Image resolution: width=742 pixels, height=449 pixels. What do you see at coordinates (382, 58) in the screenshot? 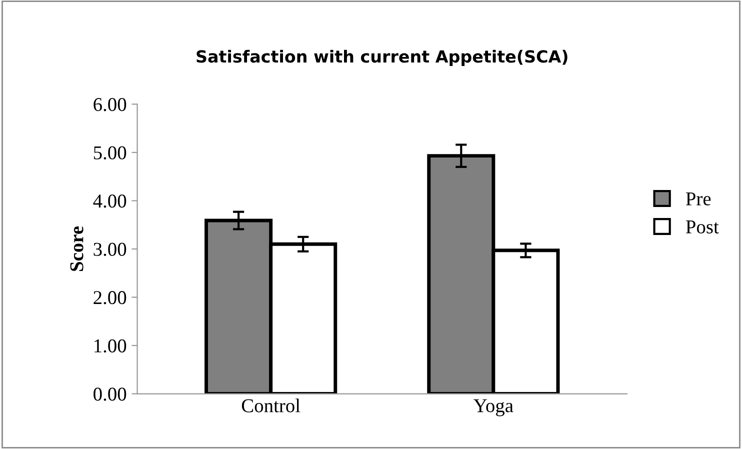
I see `chart-title: Satisfaction with current Appetite(SCA)` at bounding box center [382, 58].